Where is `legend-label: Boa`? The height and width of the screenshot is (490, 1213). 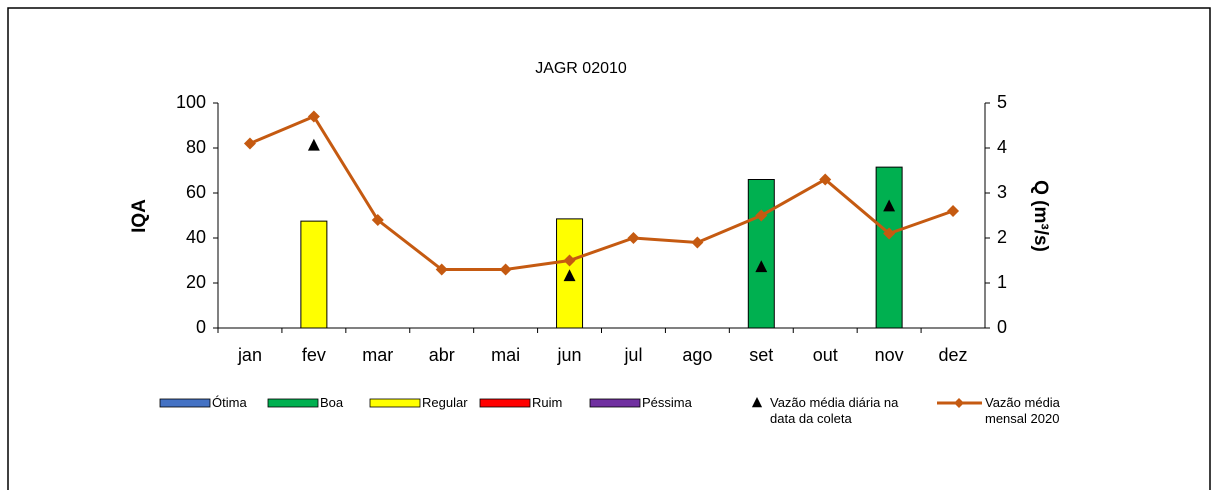 legend-label: Boa is located at coordinates (332, 402).